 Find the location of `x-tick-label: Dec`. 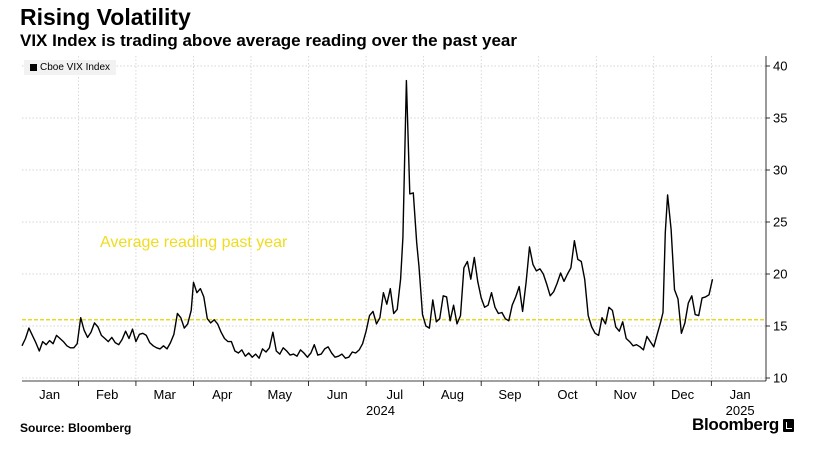

x-tick-label: Dec is located at coordinates (683, 394).